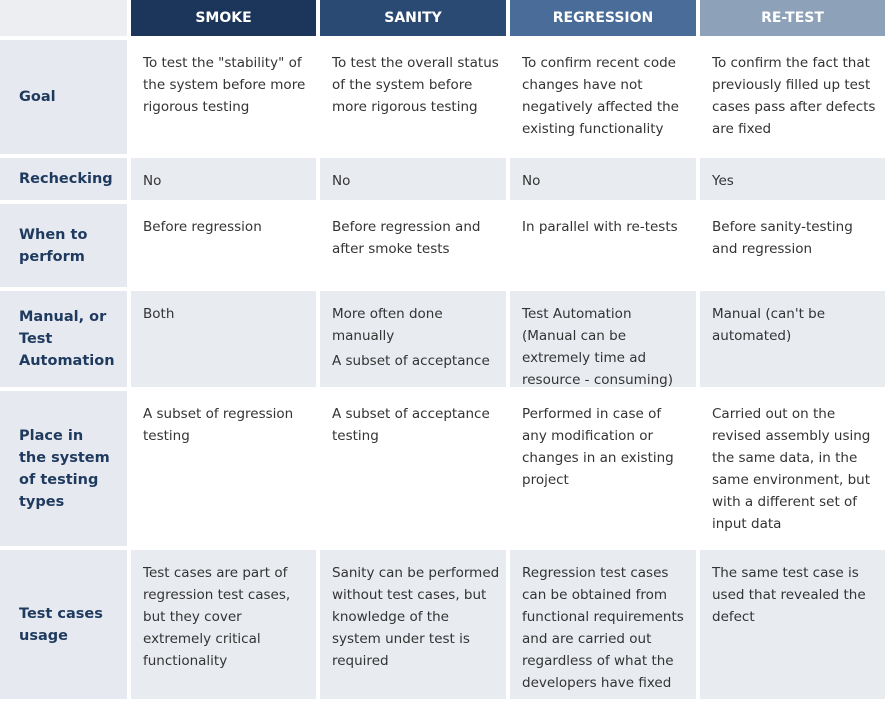  I want to click on row-label: When to perform, so click(63, 245).